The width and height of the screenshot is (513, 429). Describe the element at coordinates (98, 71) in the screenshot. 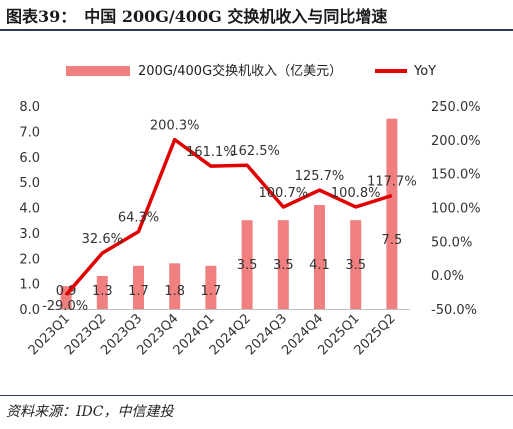

I see `legend-swatch-revenue` at that location.